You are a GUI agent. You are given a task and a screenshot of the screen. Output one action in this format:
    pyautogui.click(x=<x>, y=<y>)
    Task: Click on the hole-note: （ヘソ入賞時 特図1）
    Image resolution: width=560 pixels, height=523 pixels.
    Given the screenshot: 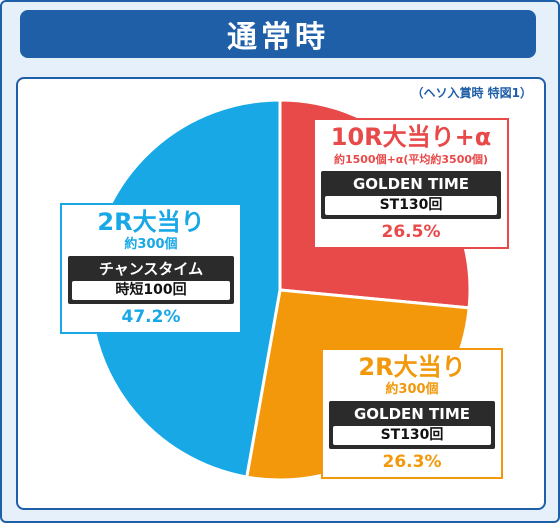 What is the action you would take?
    pyautogui.click(x=471, y=93)
    